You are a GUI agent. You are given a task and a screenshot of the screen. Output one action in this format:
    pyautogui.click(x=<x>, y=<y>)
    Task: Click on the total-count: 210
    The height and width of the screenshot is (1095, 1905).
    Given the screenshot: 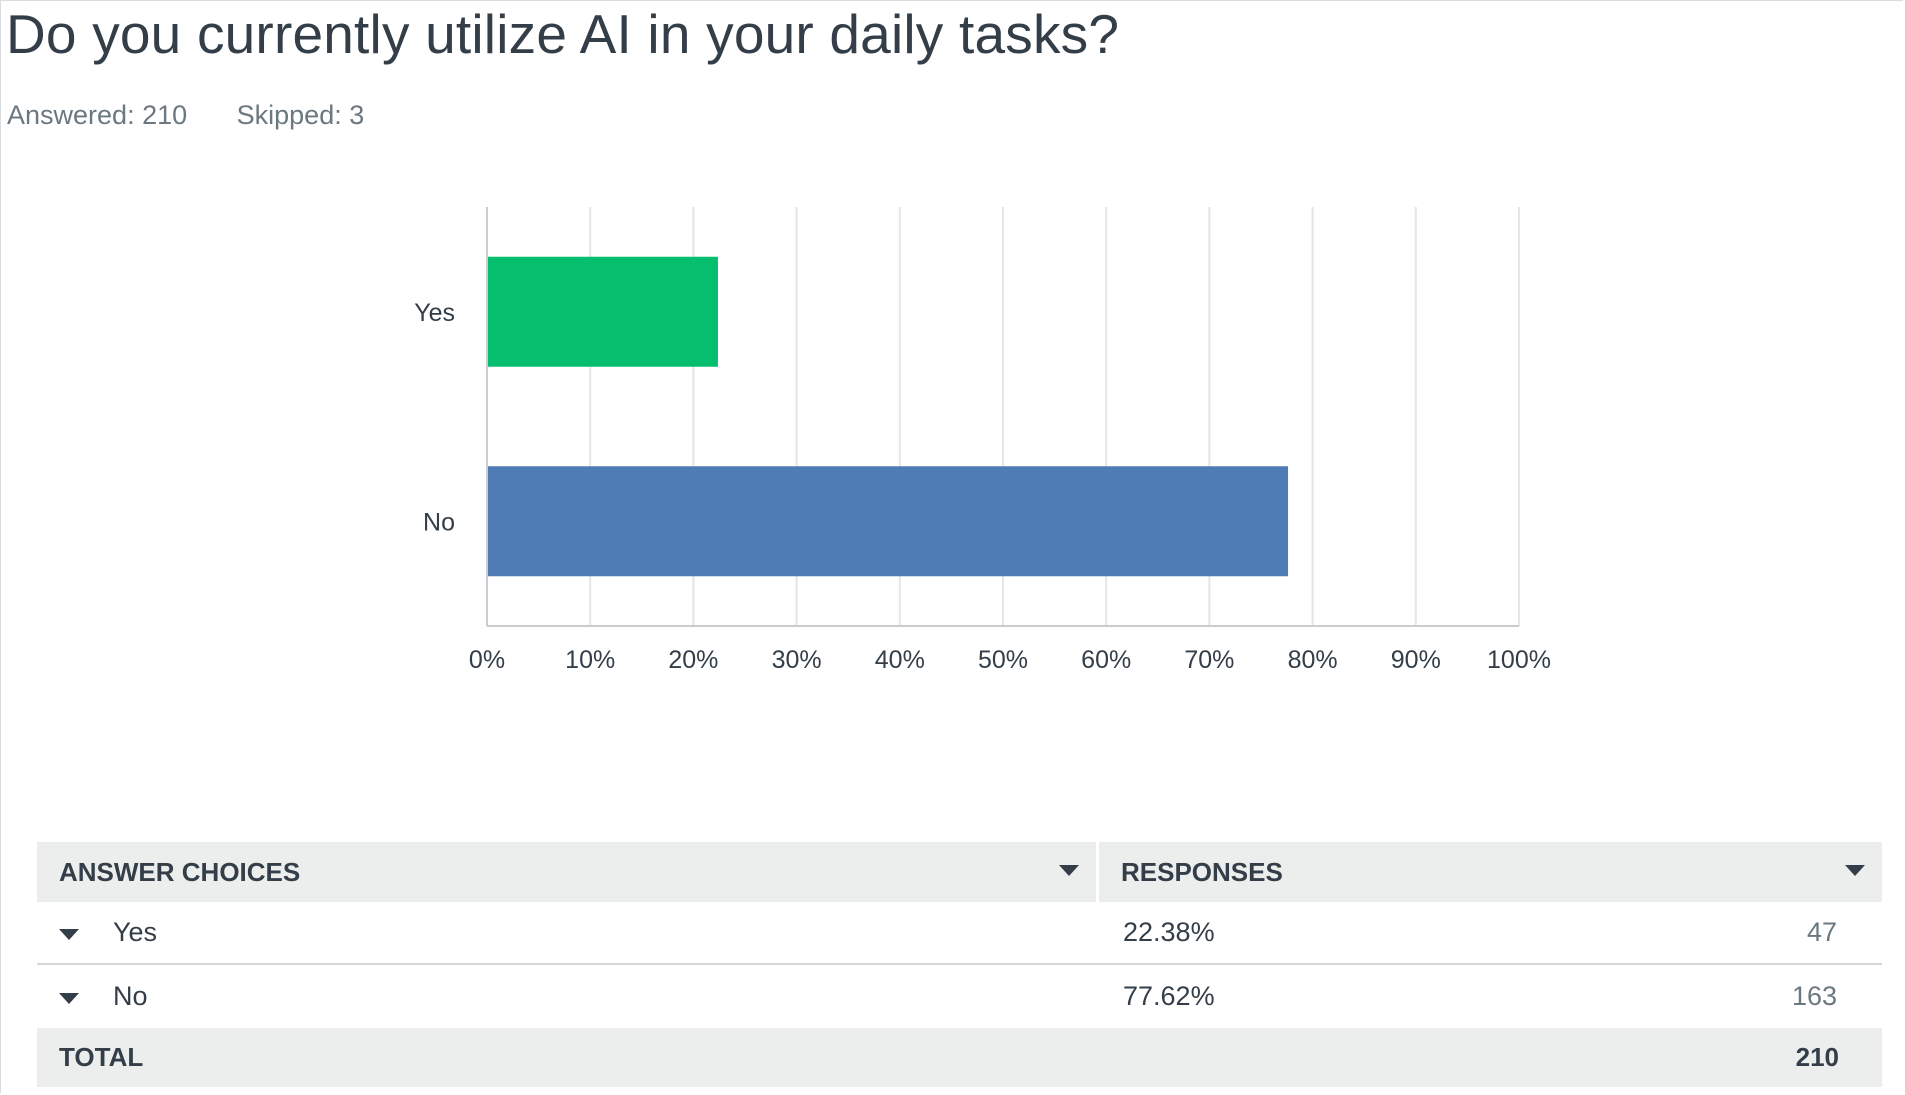 What is the action you would take?
    pyautogui.click(x=1817, y=1057)
    